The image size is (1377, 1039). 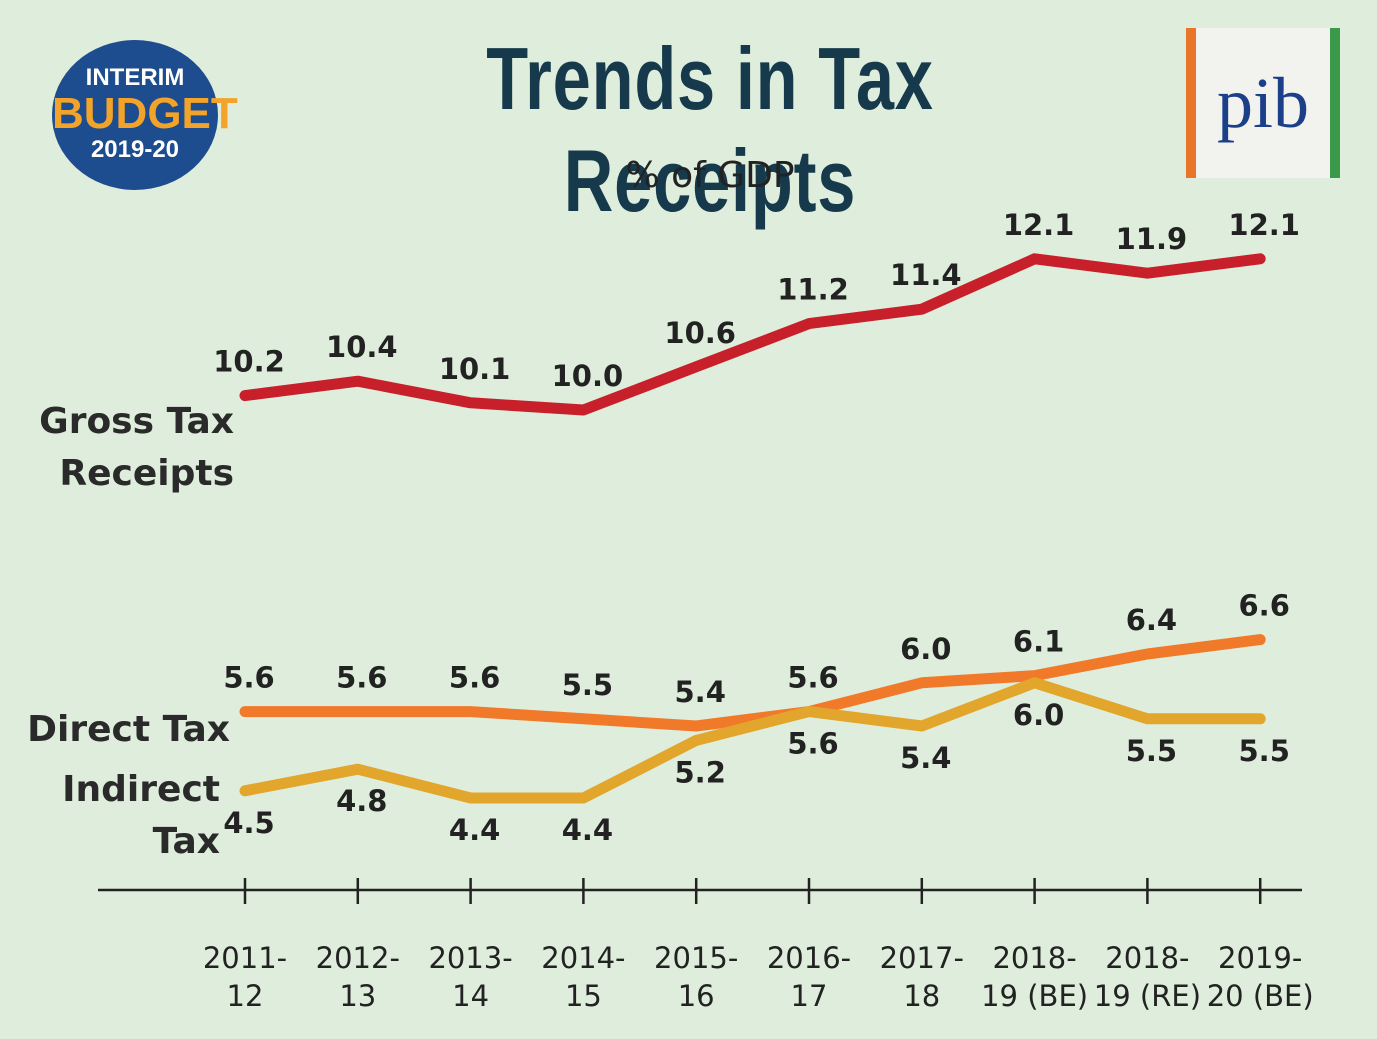 I want to click on data-label: 4.8, so click(x=361, y=801).